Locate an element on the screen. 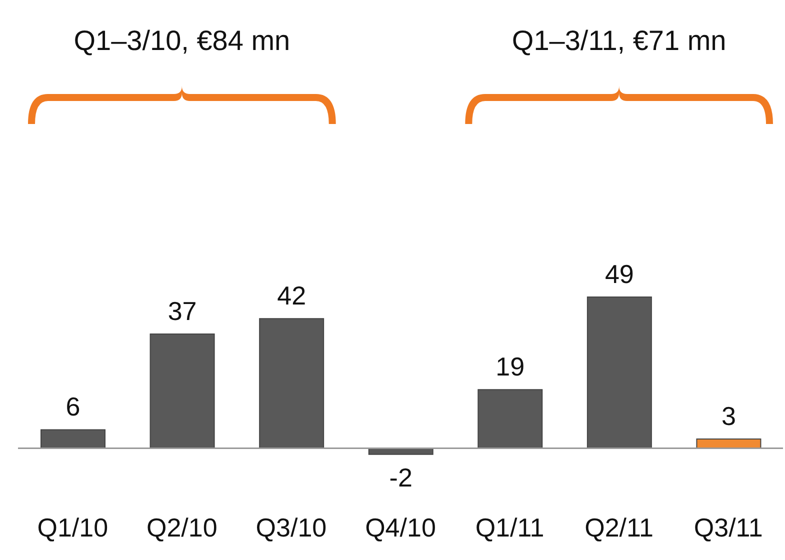 This screenshot has width=785, height=560. data-label: -2 is located at coordinates (400, 477).